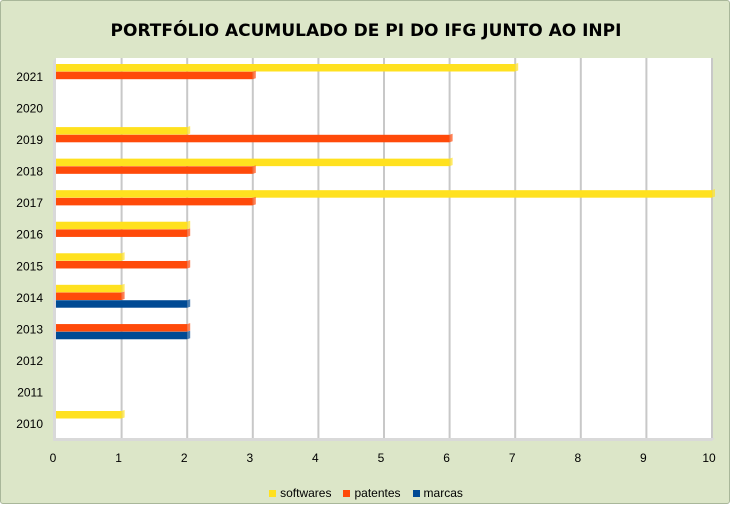  I want to click on legend-item-patentes: patentes, so click(372, 493).